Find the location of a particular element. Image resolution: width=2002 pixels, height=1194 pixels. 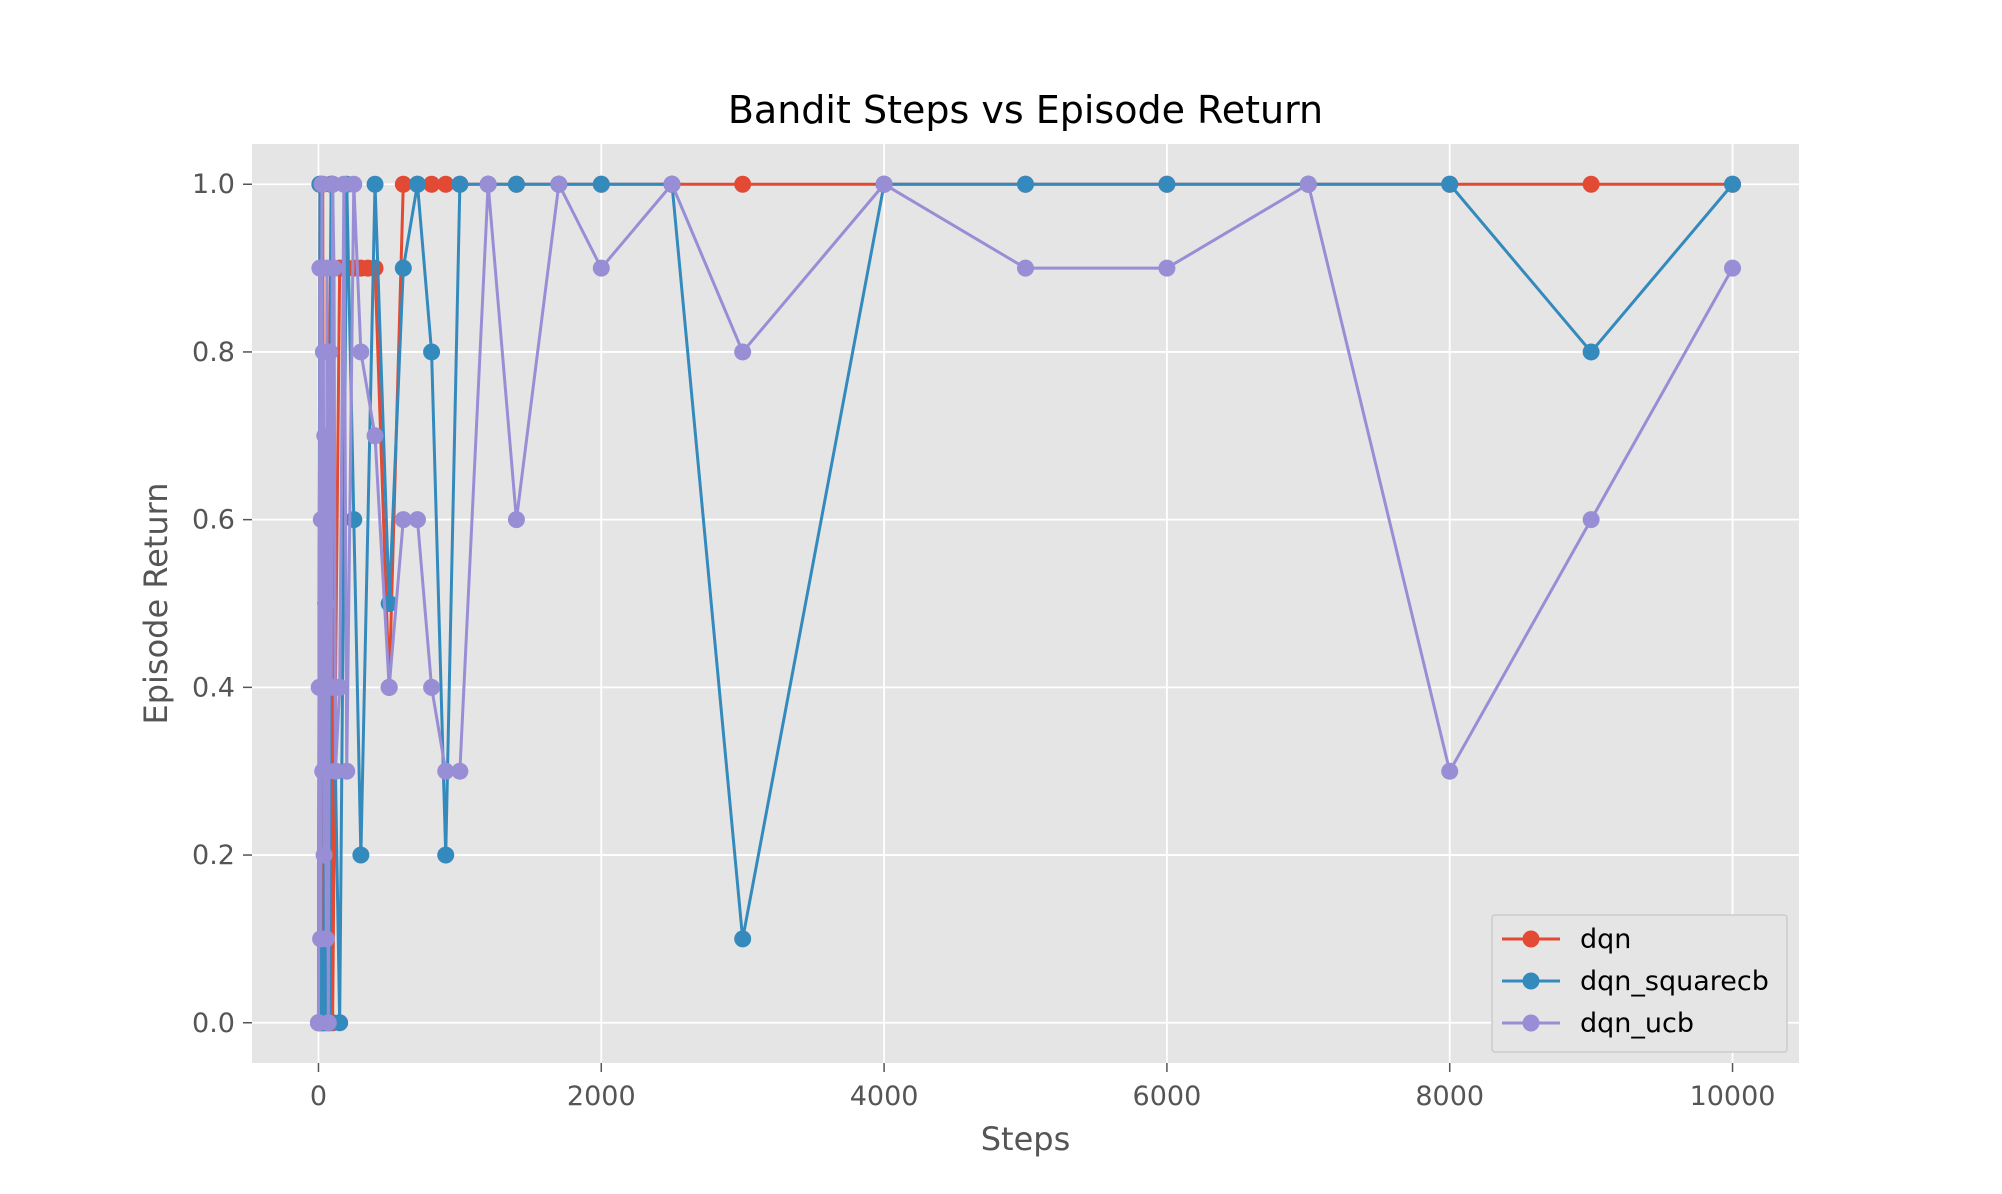

legend-item-dqn: dqn is located at coordinates (1566, 939).